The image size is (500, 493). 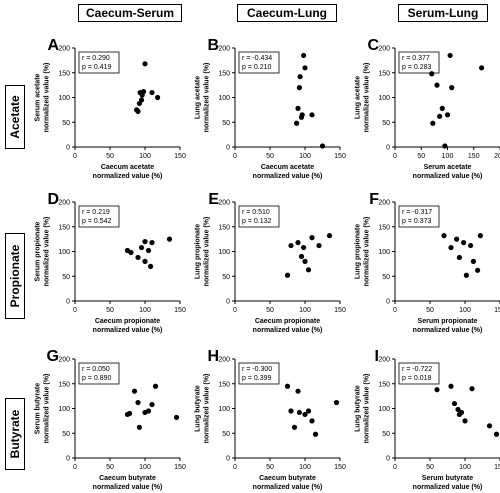 I want to click on stats-label: p = 0.542, so click(x=96, y=221).